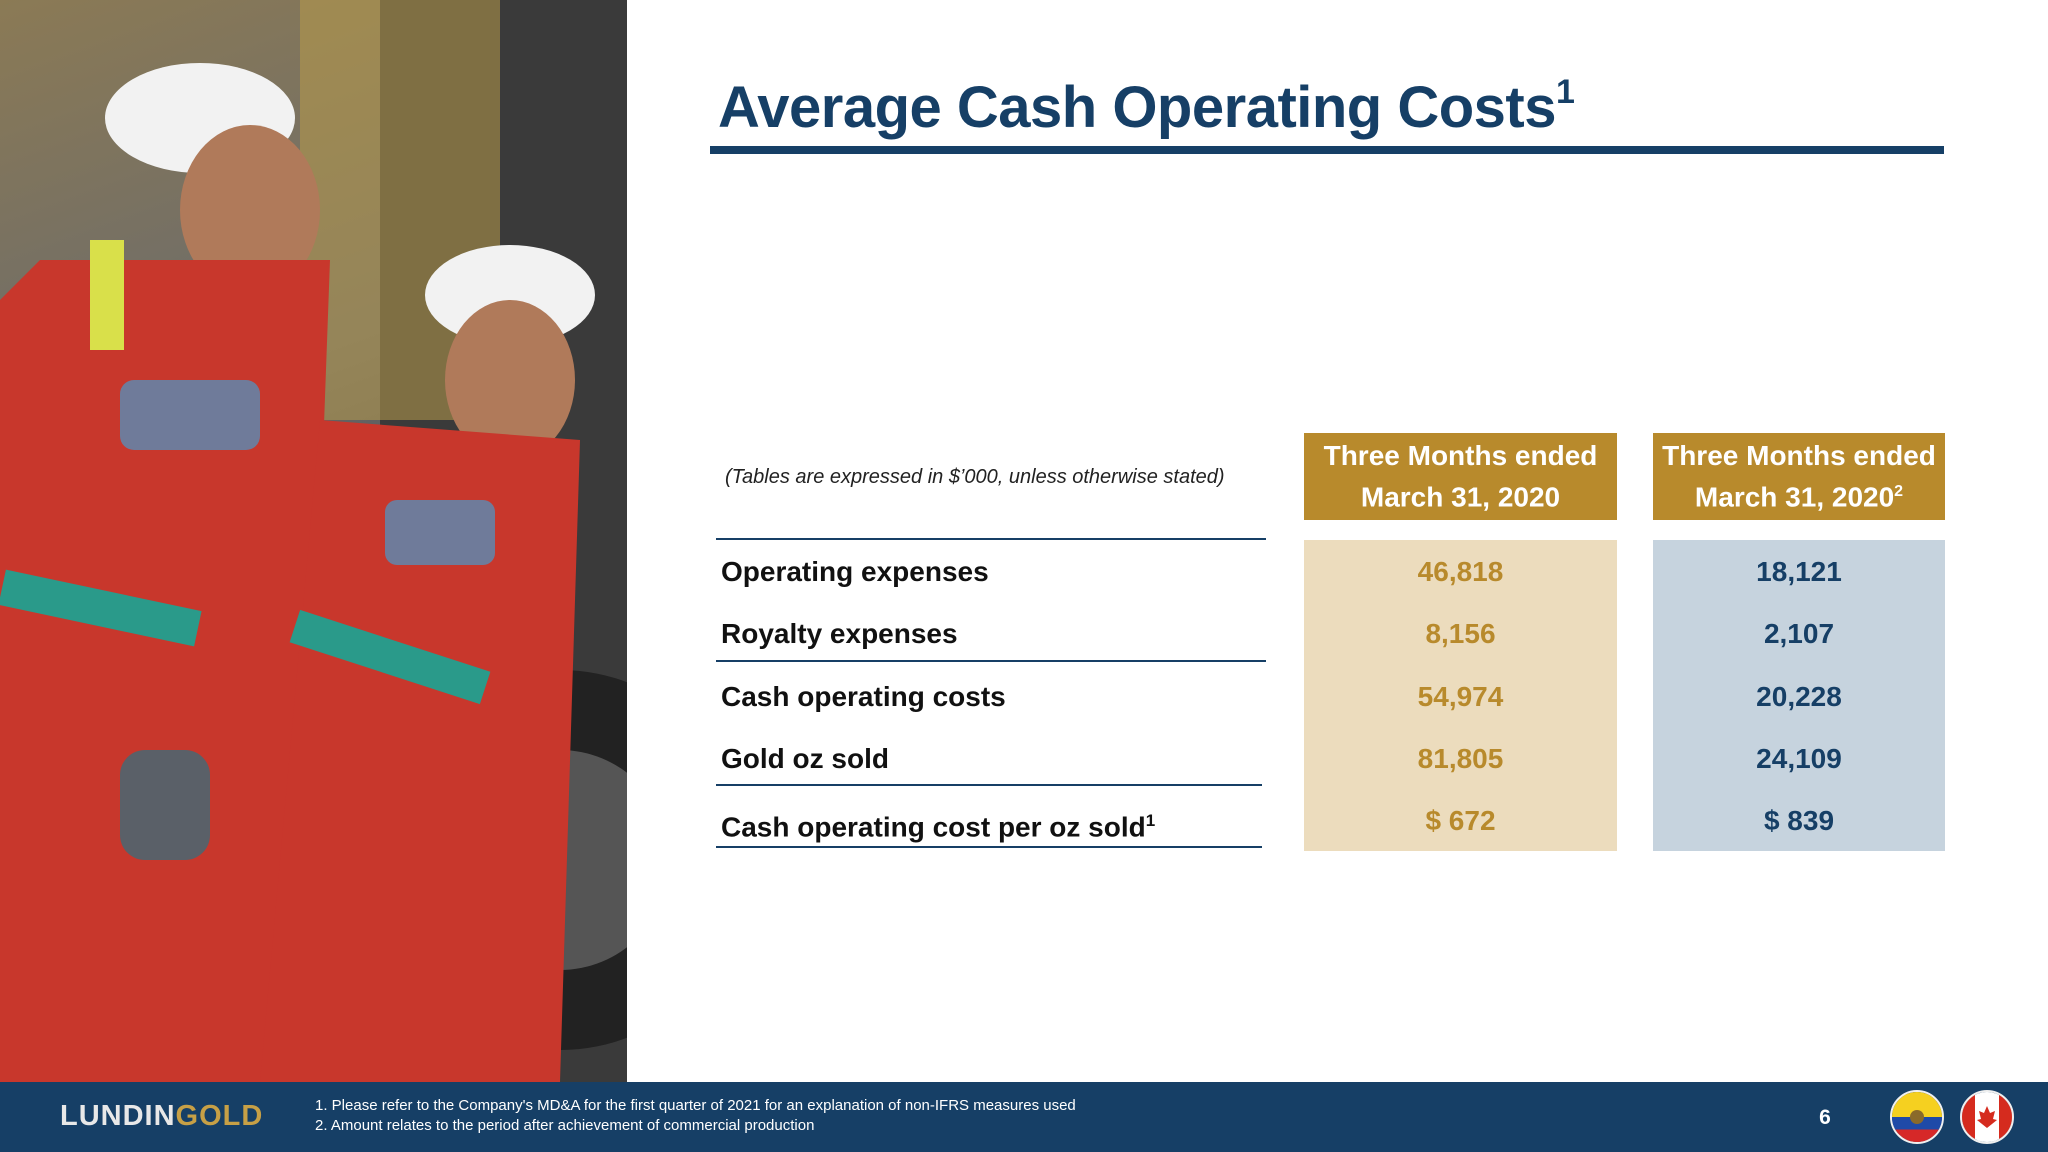  What do you see at coordinates (1899, 491) in the screenshot?
I see `column-header-2-footnote-marker: 2` at bounding box center [1899, 491].